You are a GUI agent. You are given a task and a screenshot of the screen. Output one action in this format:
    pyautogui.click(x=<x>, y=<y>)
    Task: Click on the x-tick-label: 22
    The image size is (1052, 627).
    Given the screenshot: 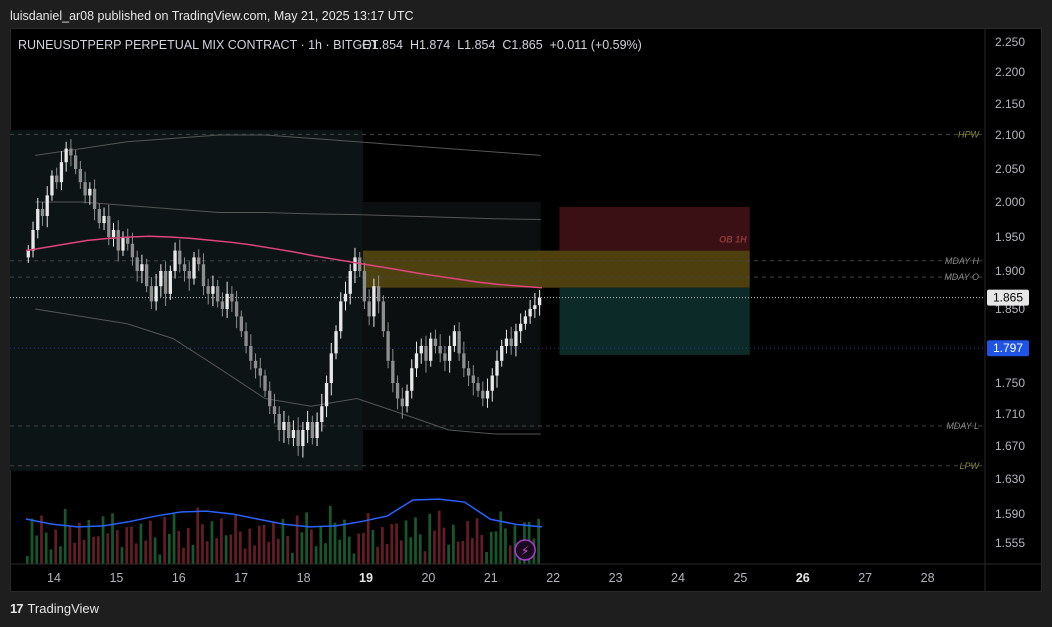 What is the action you would take?
    pyautogui.click(x=553, y=578)
    